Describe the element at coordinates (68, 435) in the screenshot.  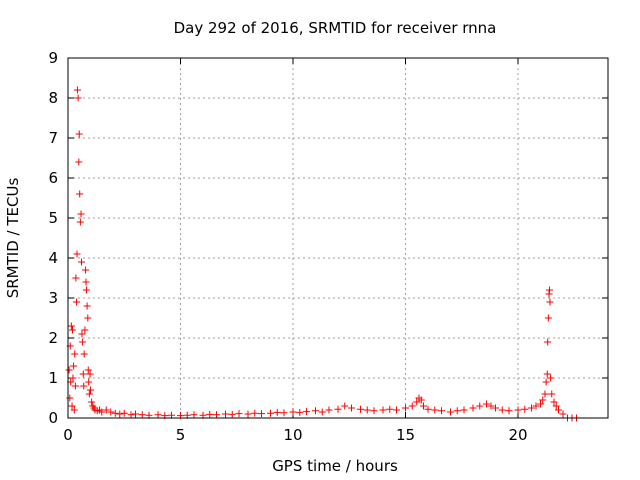
I see `x-tick-label: 0` at that location.